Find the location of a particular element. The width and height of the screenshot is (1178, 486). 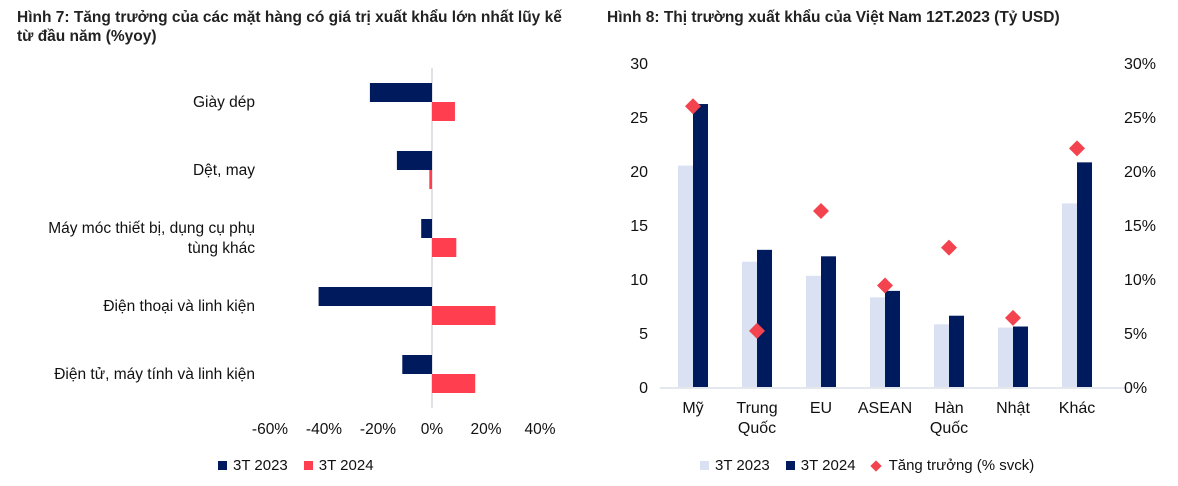

x-tick-label: 0% is located at coordinates (432, 429).